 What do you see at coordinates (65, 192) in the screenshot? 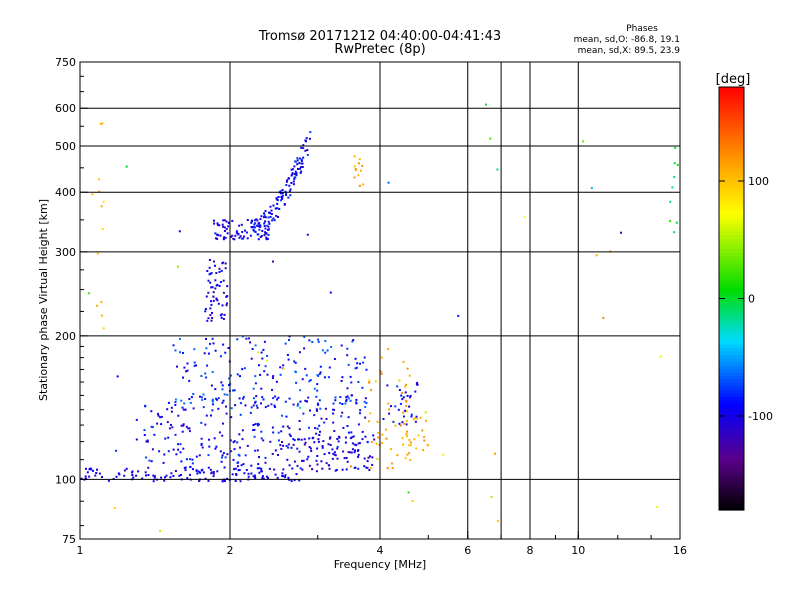
I see `y-tick-label: 400` at bounding box center [65, 192].